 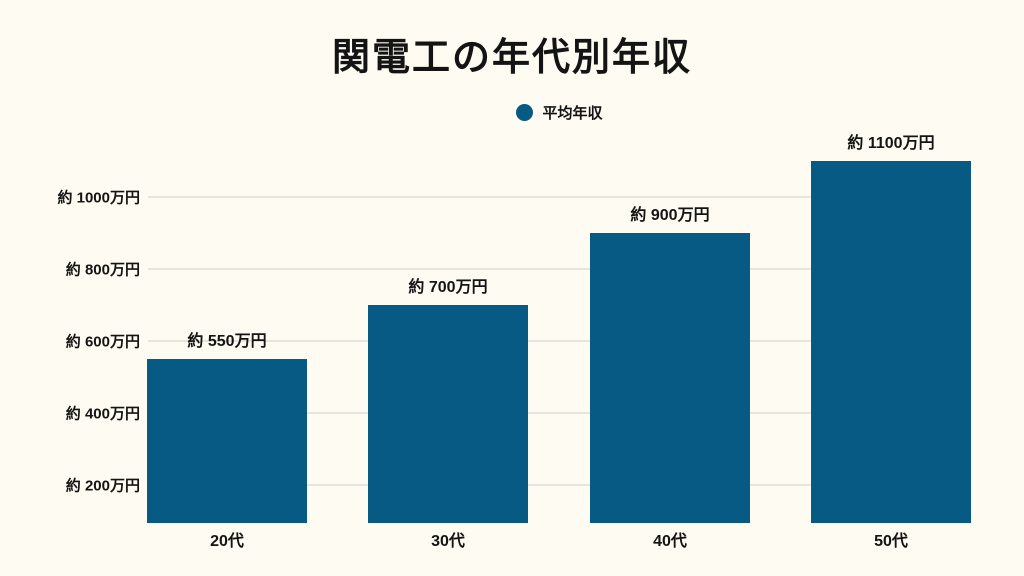 What do you see at coordinates (227, 541) in the screenshot?
I see `x-axis-tick-label: 20代` at bounding box center [227, 541].